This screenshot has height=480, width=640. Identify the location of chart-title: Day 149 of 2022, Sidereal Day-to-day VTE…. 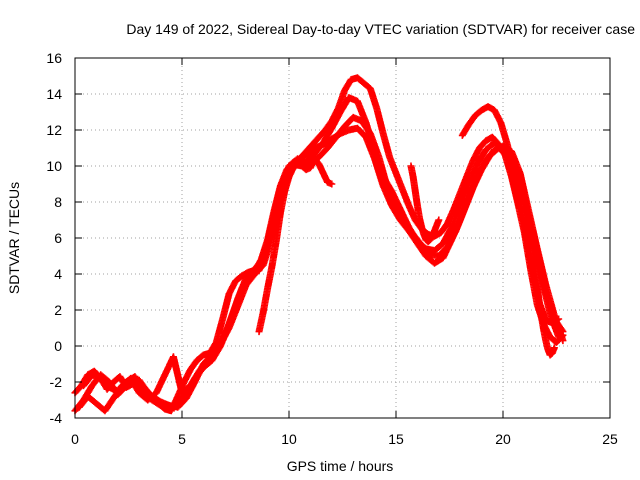
(380, 29).